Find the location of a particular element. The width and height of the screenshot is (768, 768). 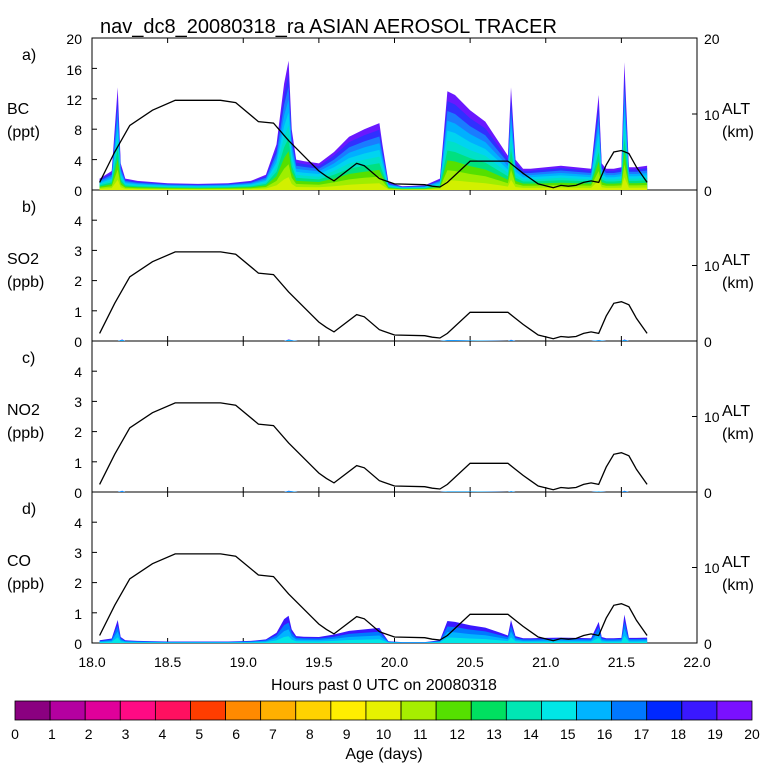

x-tick-label: 21.0 is located at coordinates (545, 662).